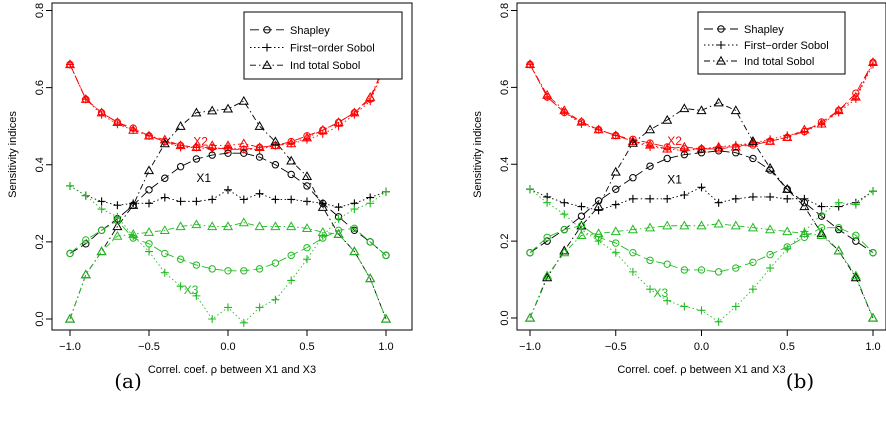 The width and height of the screenshot is (886, 425). What do you see at coordinates (674, 179) in the screenshot?
I see `annotation-label-x1: X1` at bounding box center [674, 179].